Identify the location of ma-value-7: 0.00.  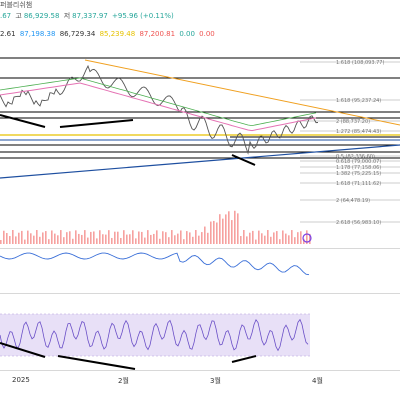
(207, 34).